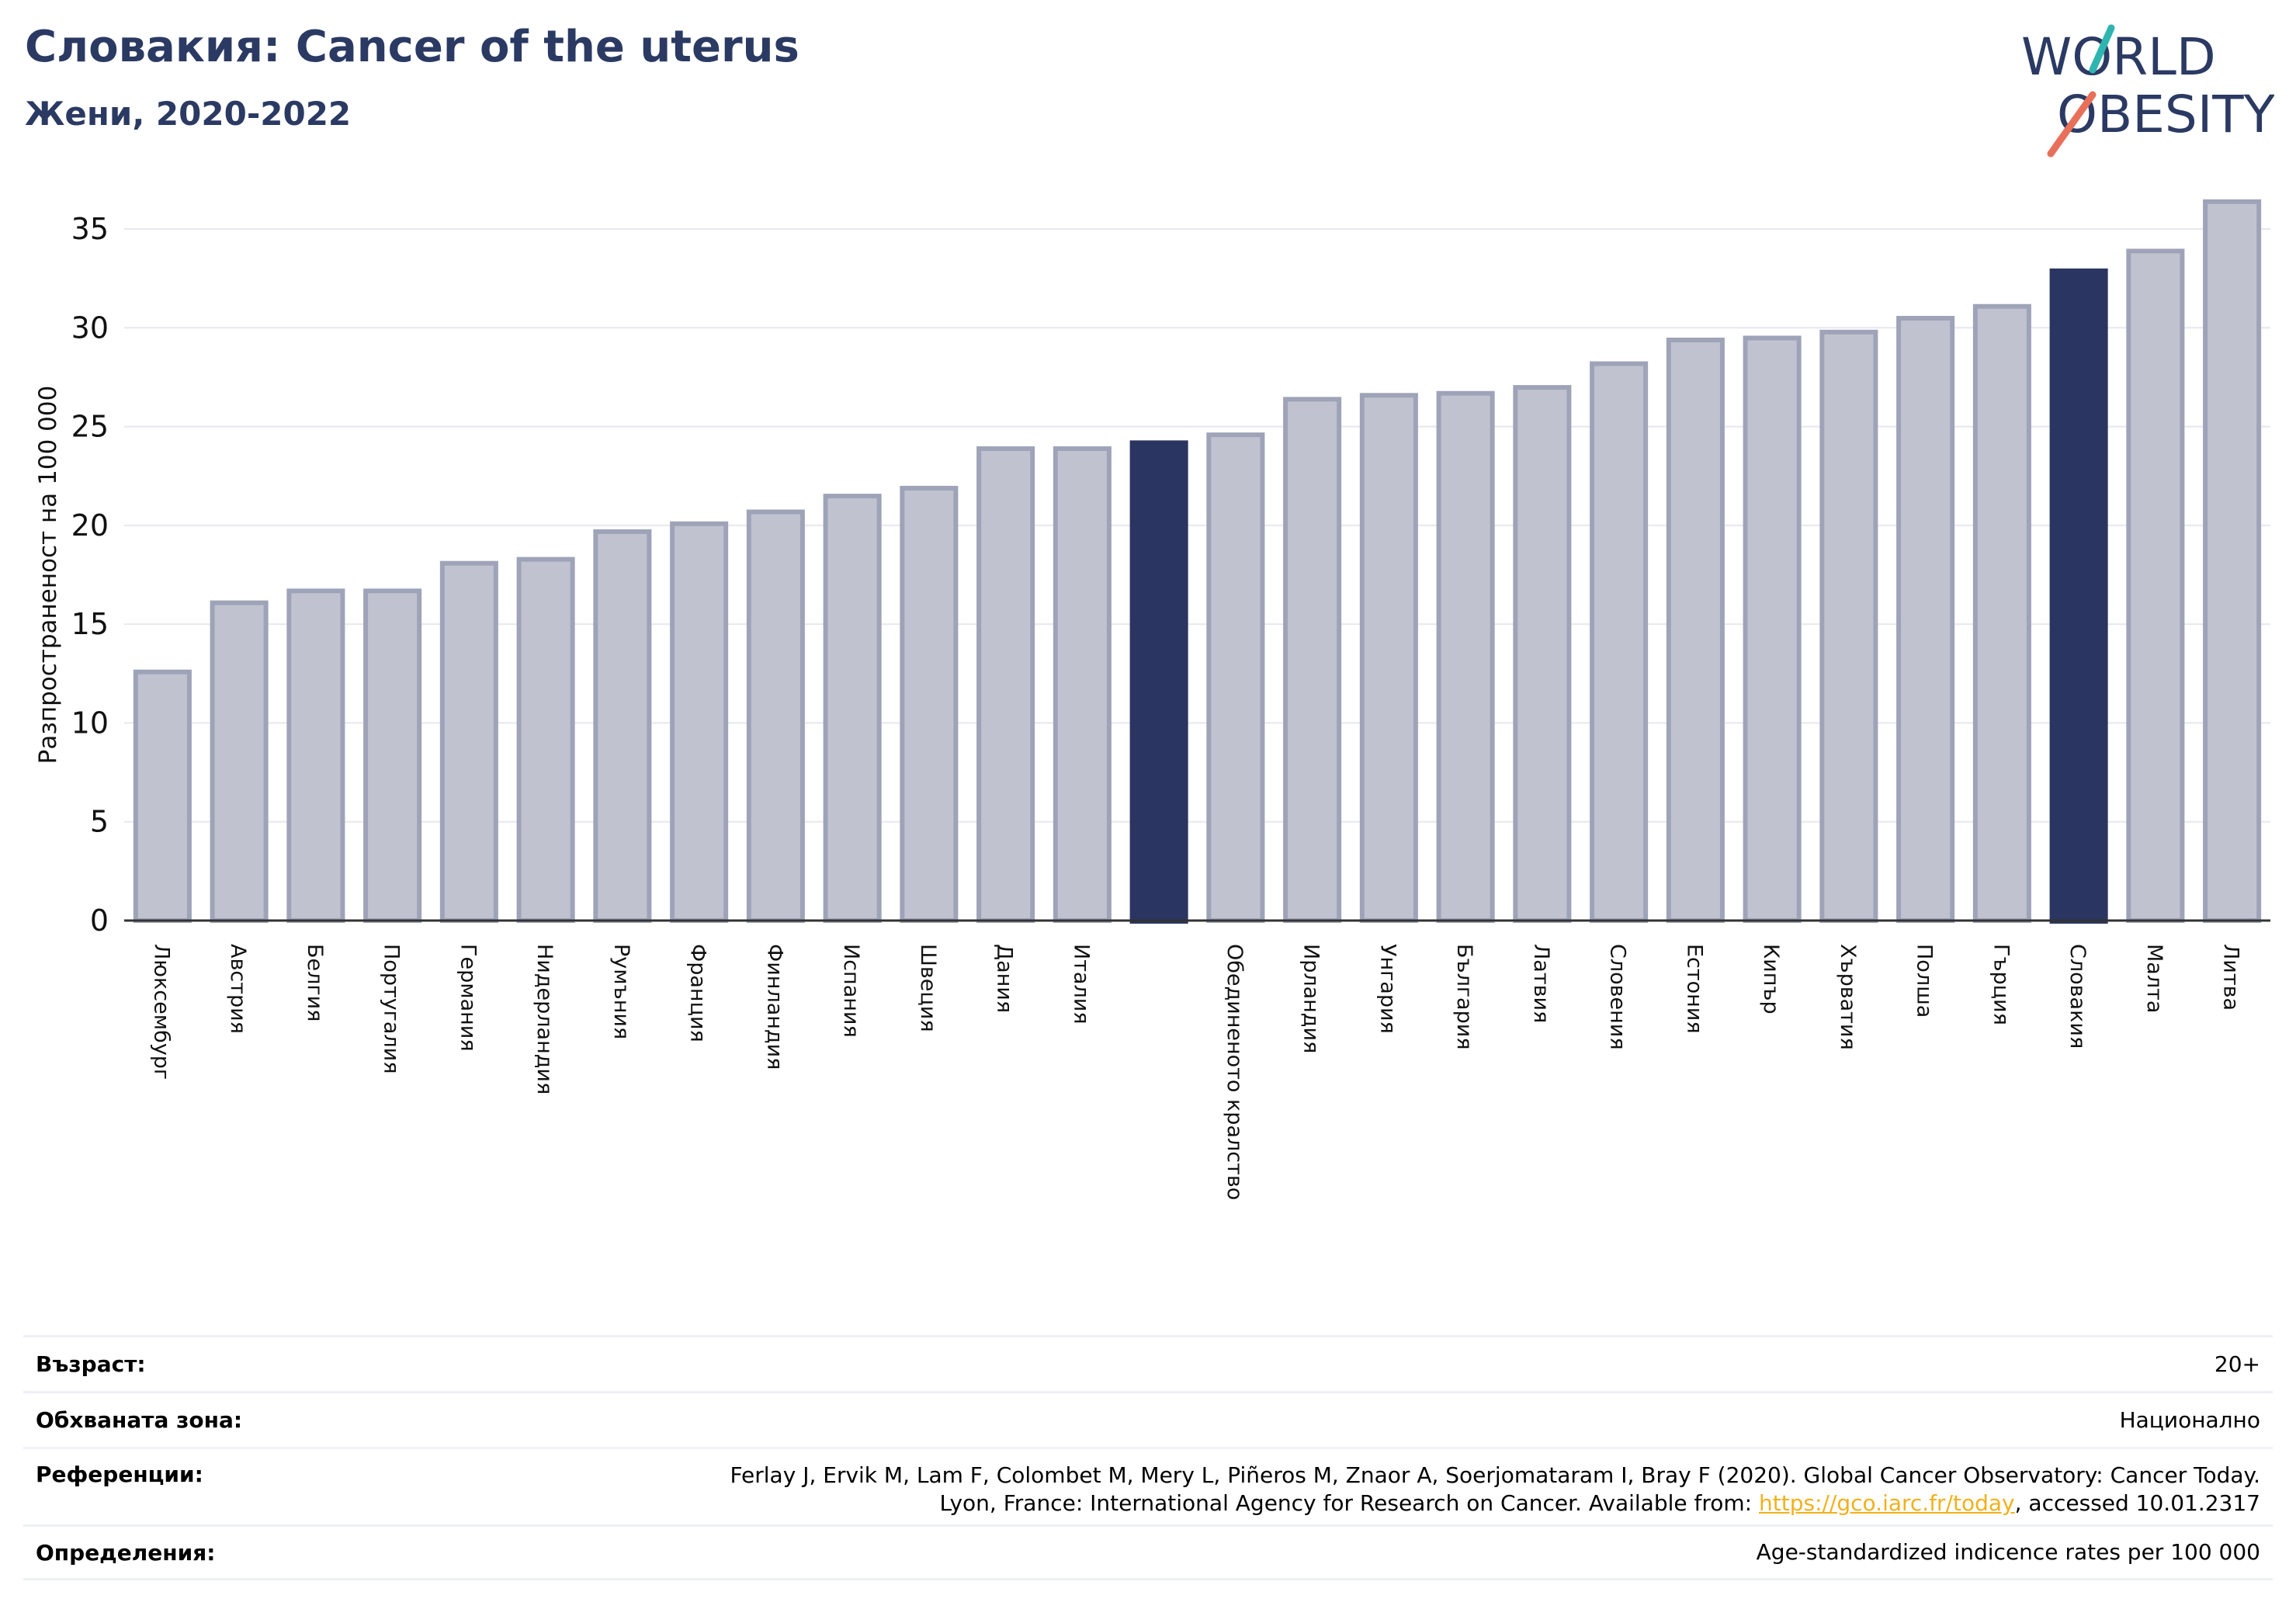  What do you see at coordinates (2001, 985) in the screenshot?
I see `x-tick-label: Гърция` at bounding box center [2001, 985].